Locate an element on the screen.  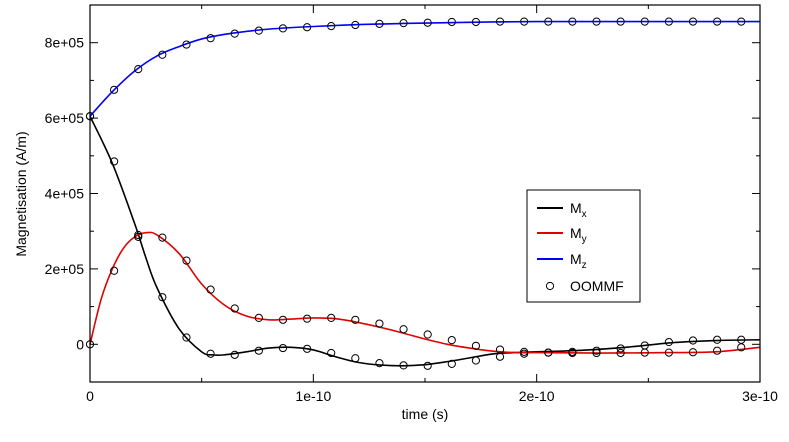
x-tick-label: 1e-10 is located at coordinates (313, 396).